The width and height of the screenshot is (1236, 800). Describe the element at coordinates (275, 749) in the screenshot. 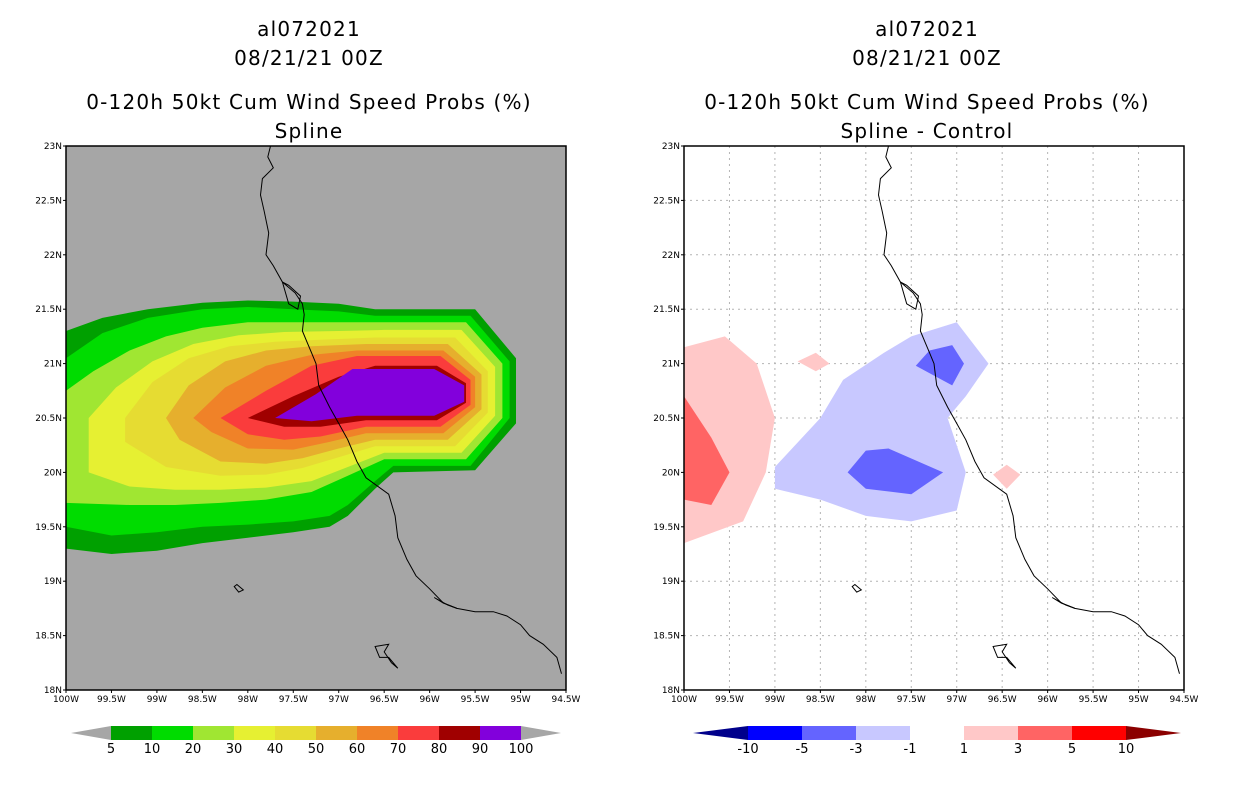

I see `colorbar-label: 40` at that location.